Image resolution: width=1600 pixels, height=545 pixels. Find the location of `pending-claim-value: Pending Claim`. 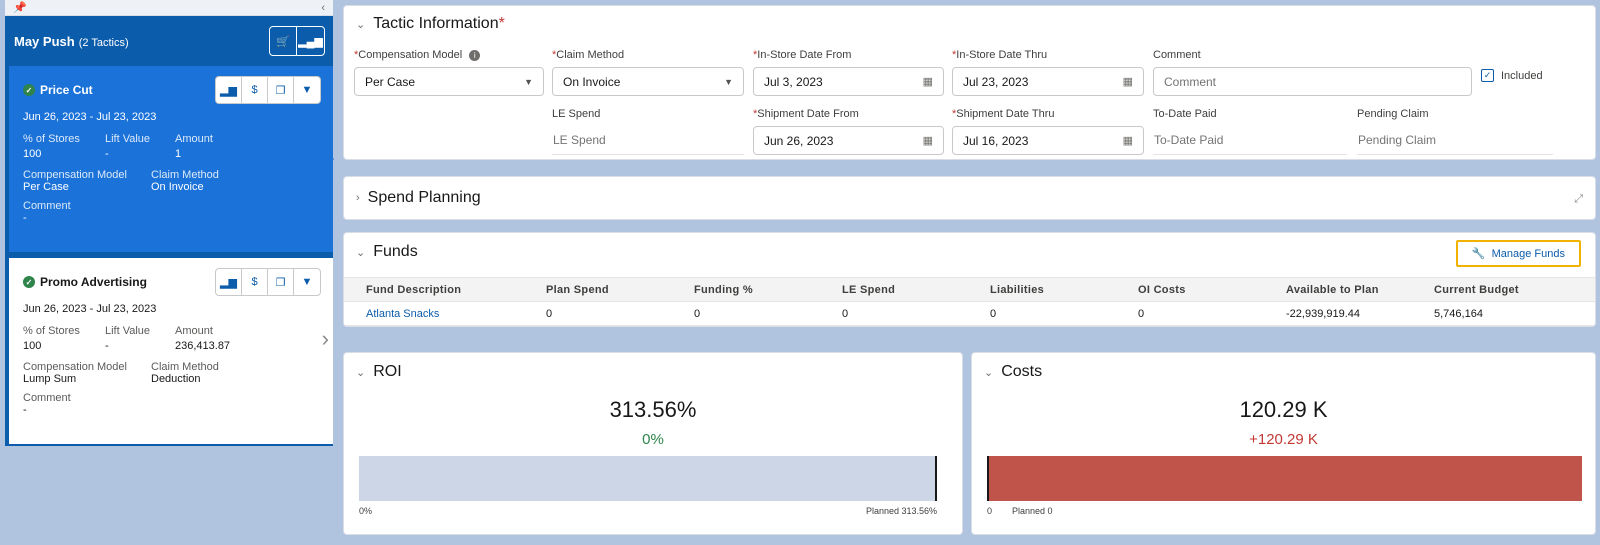

pending-claim-value: Pending Claim is located at coordinates (1455, 140).